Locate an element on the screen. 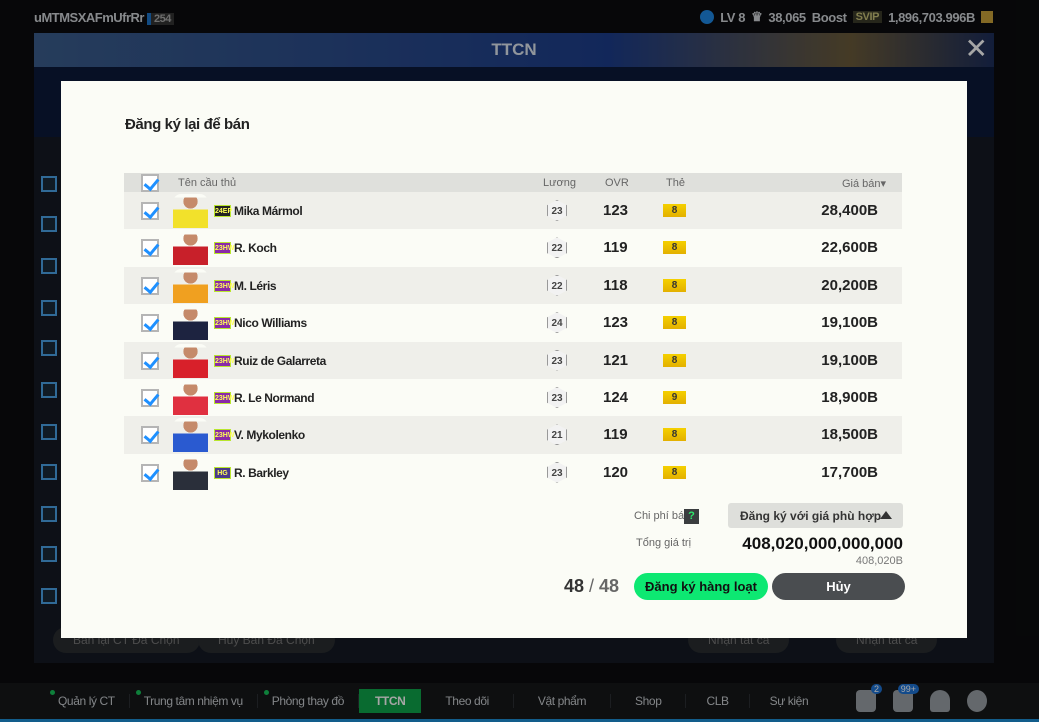  level: LV 8 is located at coordinates (733, 17).